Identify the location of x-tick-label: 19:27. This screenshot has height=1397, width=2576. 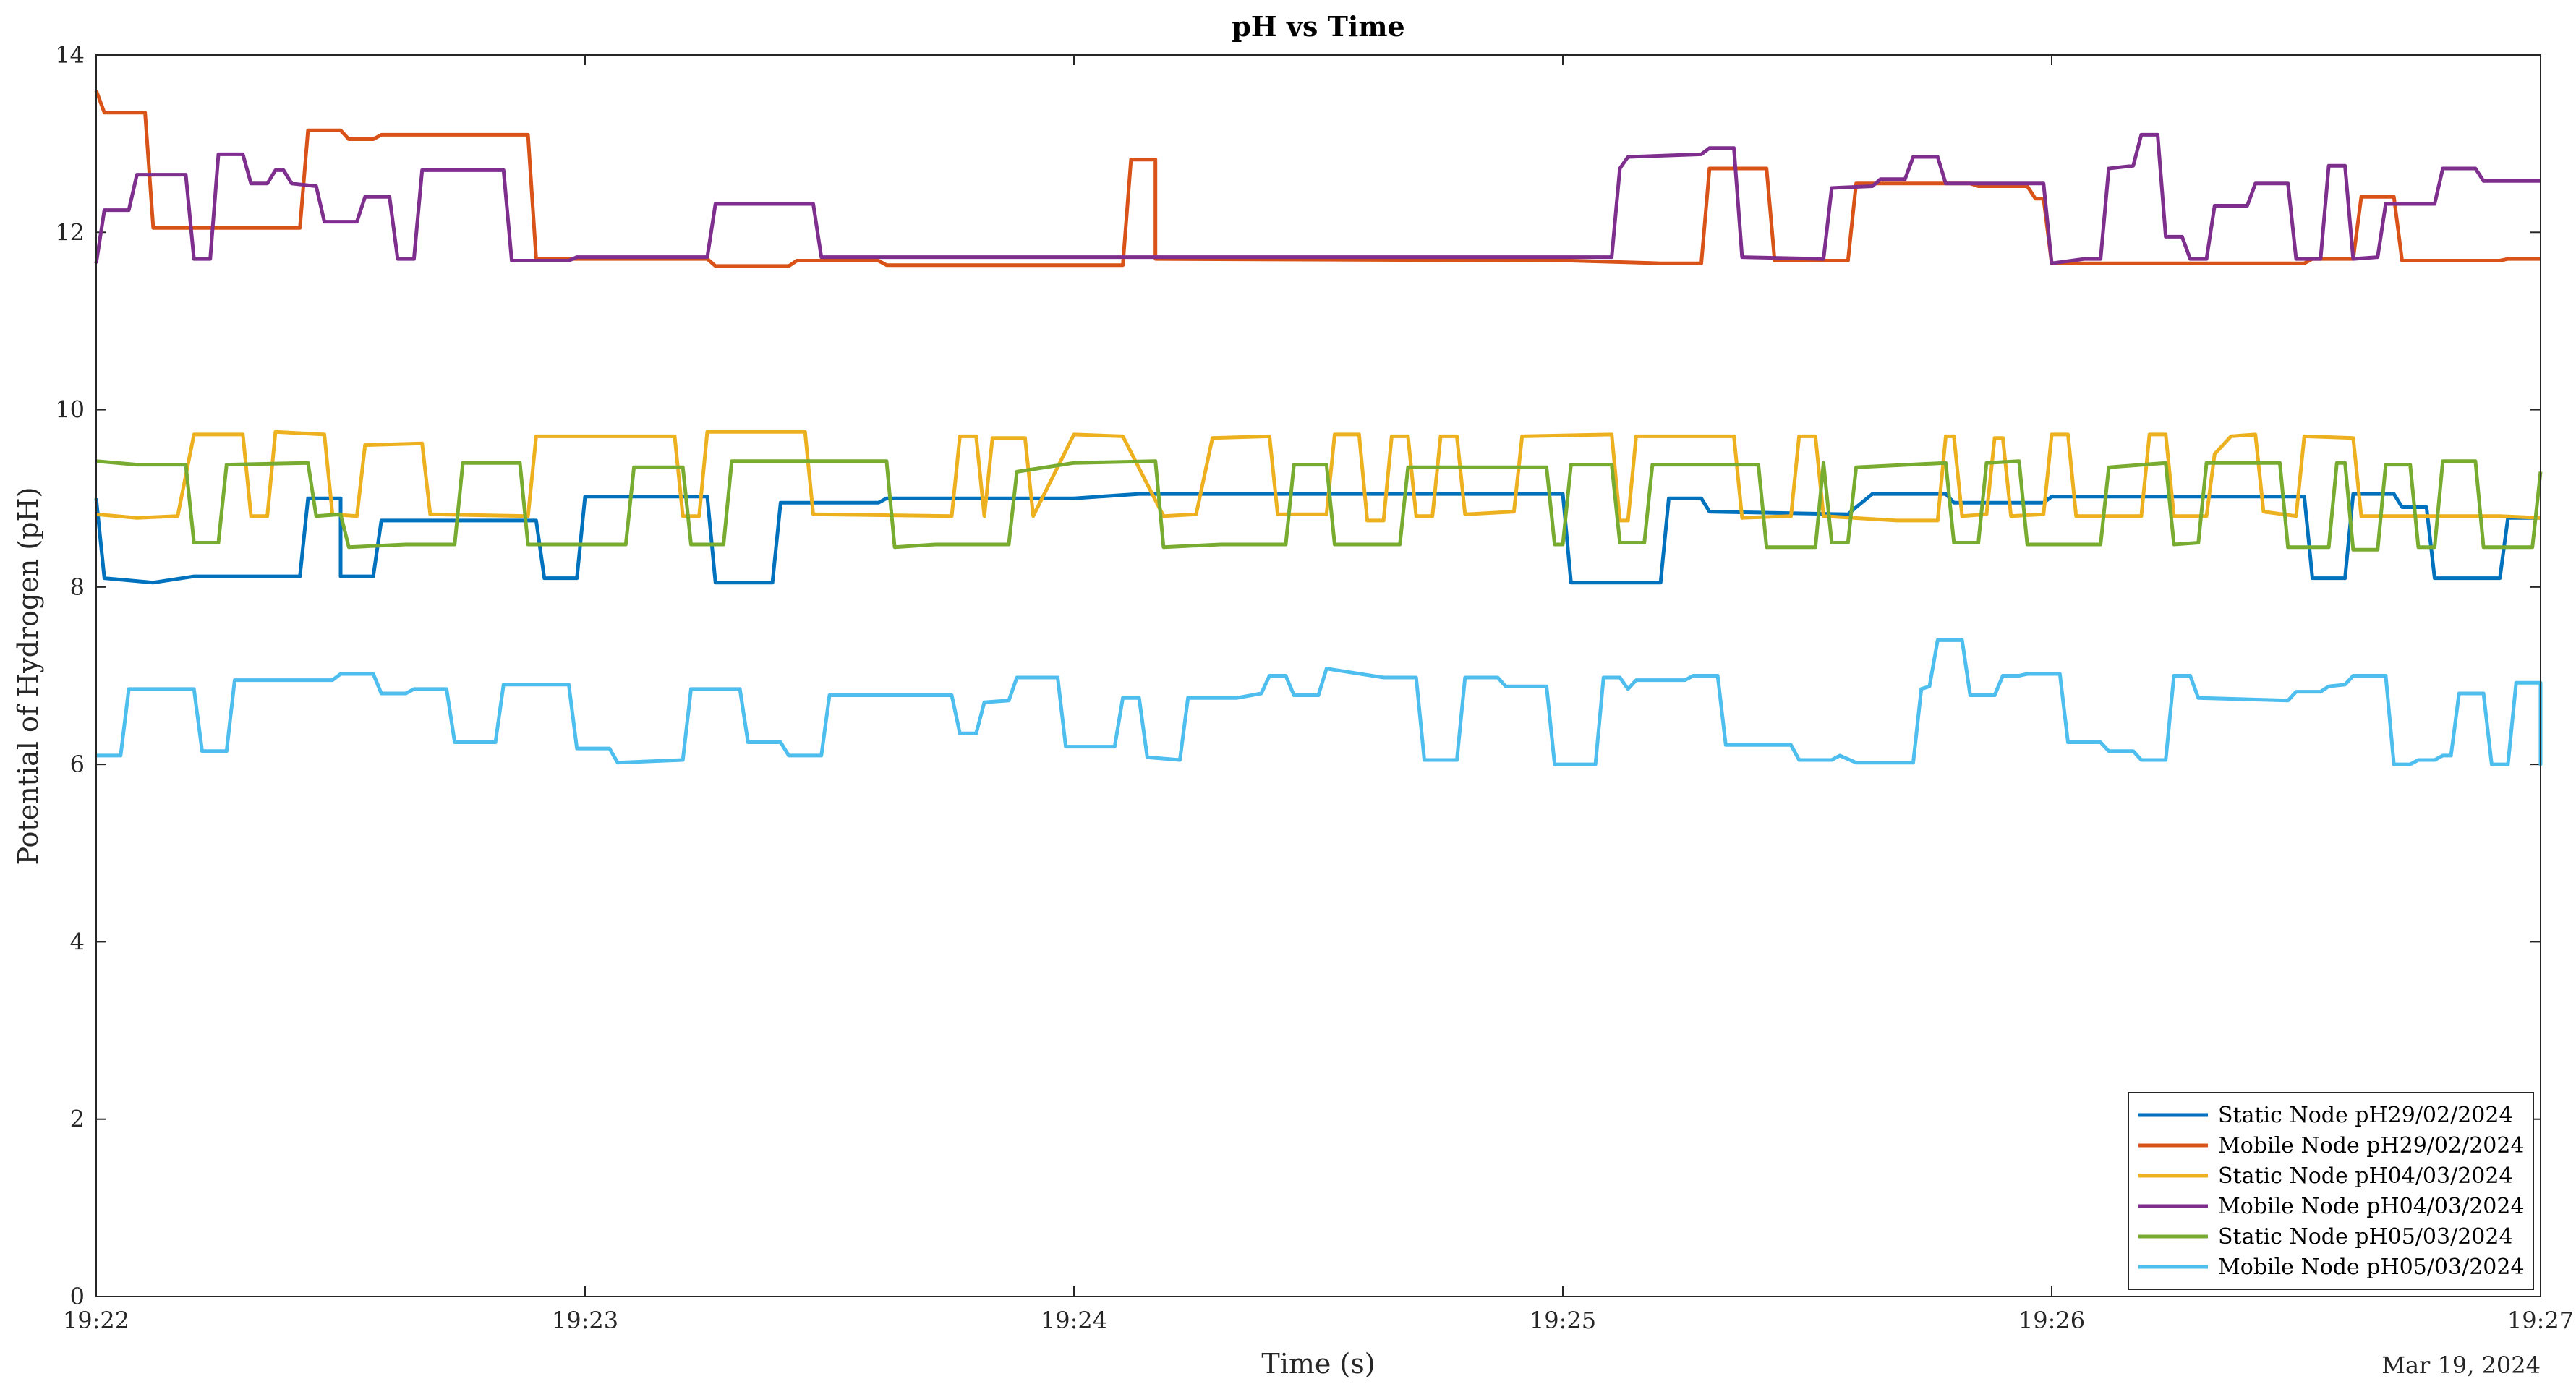
(2540, 1320).